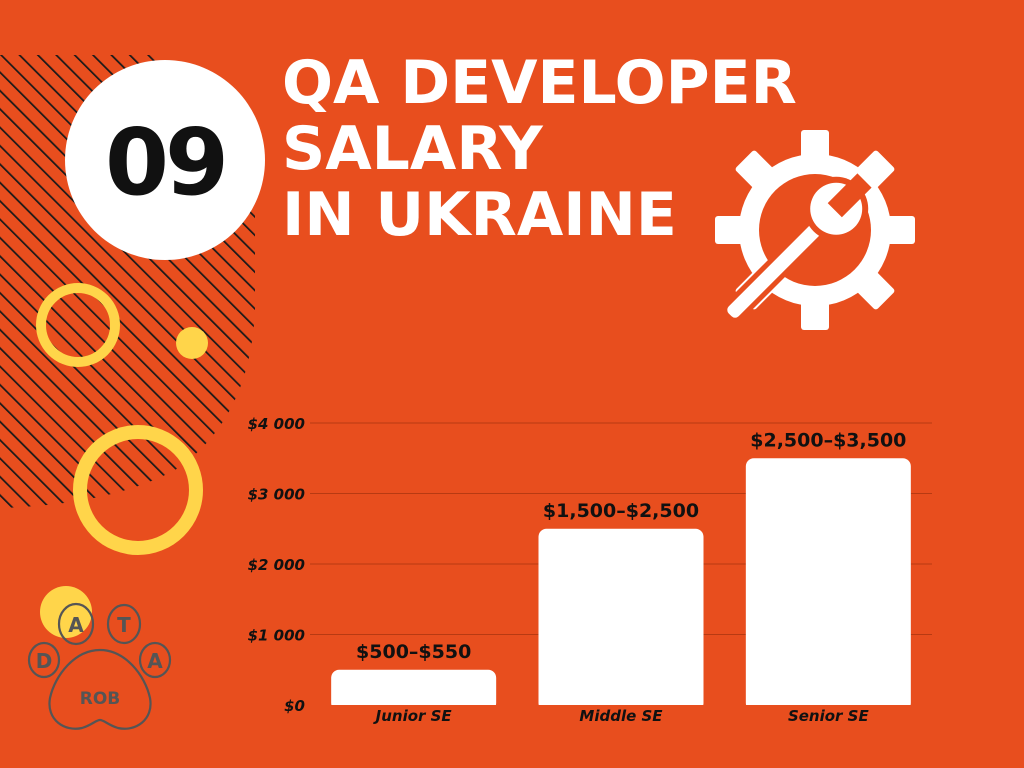 Image resolution: width=1024 pixels, height=768 pixels. I want to click on y-tick-label: $0, so click(294, 706).